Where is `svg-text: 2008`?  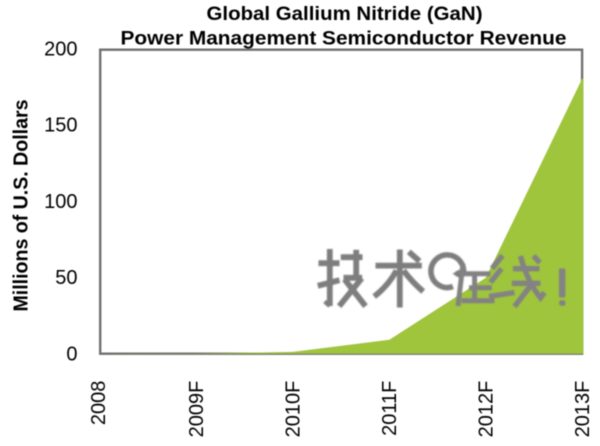 svg-text: 2008 is located at coordinates (99, 403).